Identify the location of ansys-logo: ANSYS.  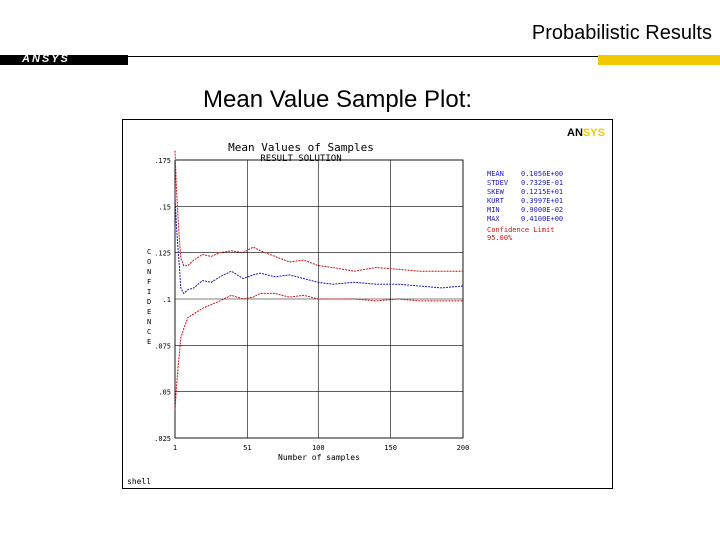
(46, 59).